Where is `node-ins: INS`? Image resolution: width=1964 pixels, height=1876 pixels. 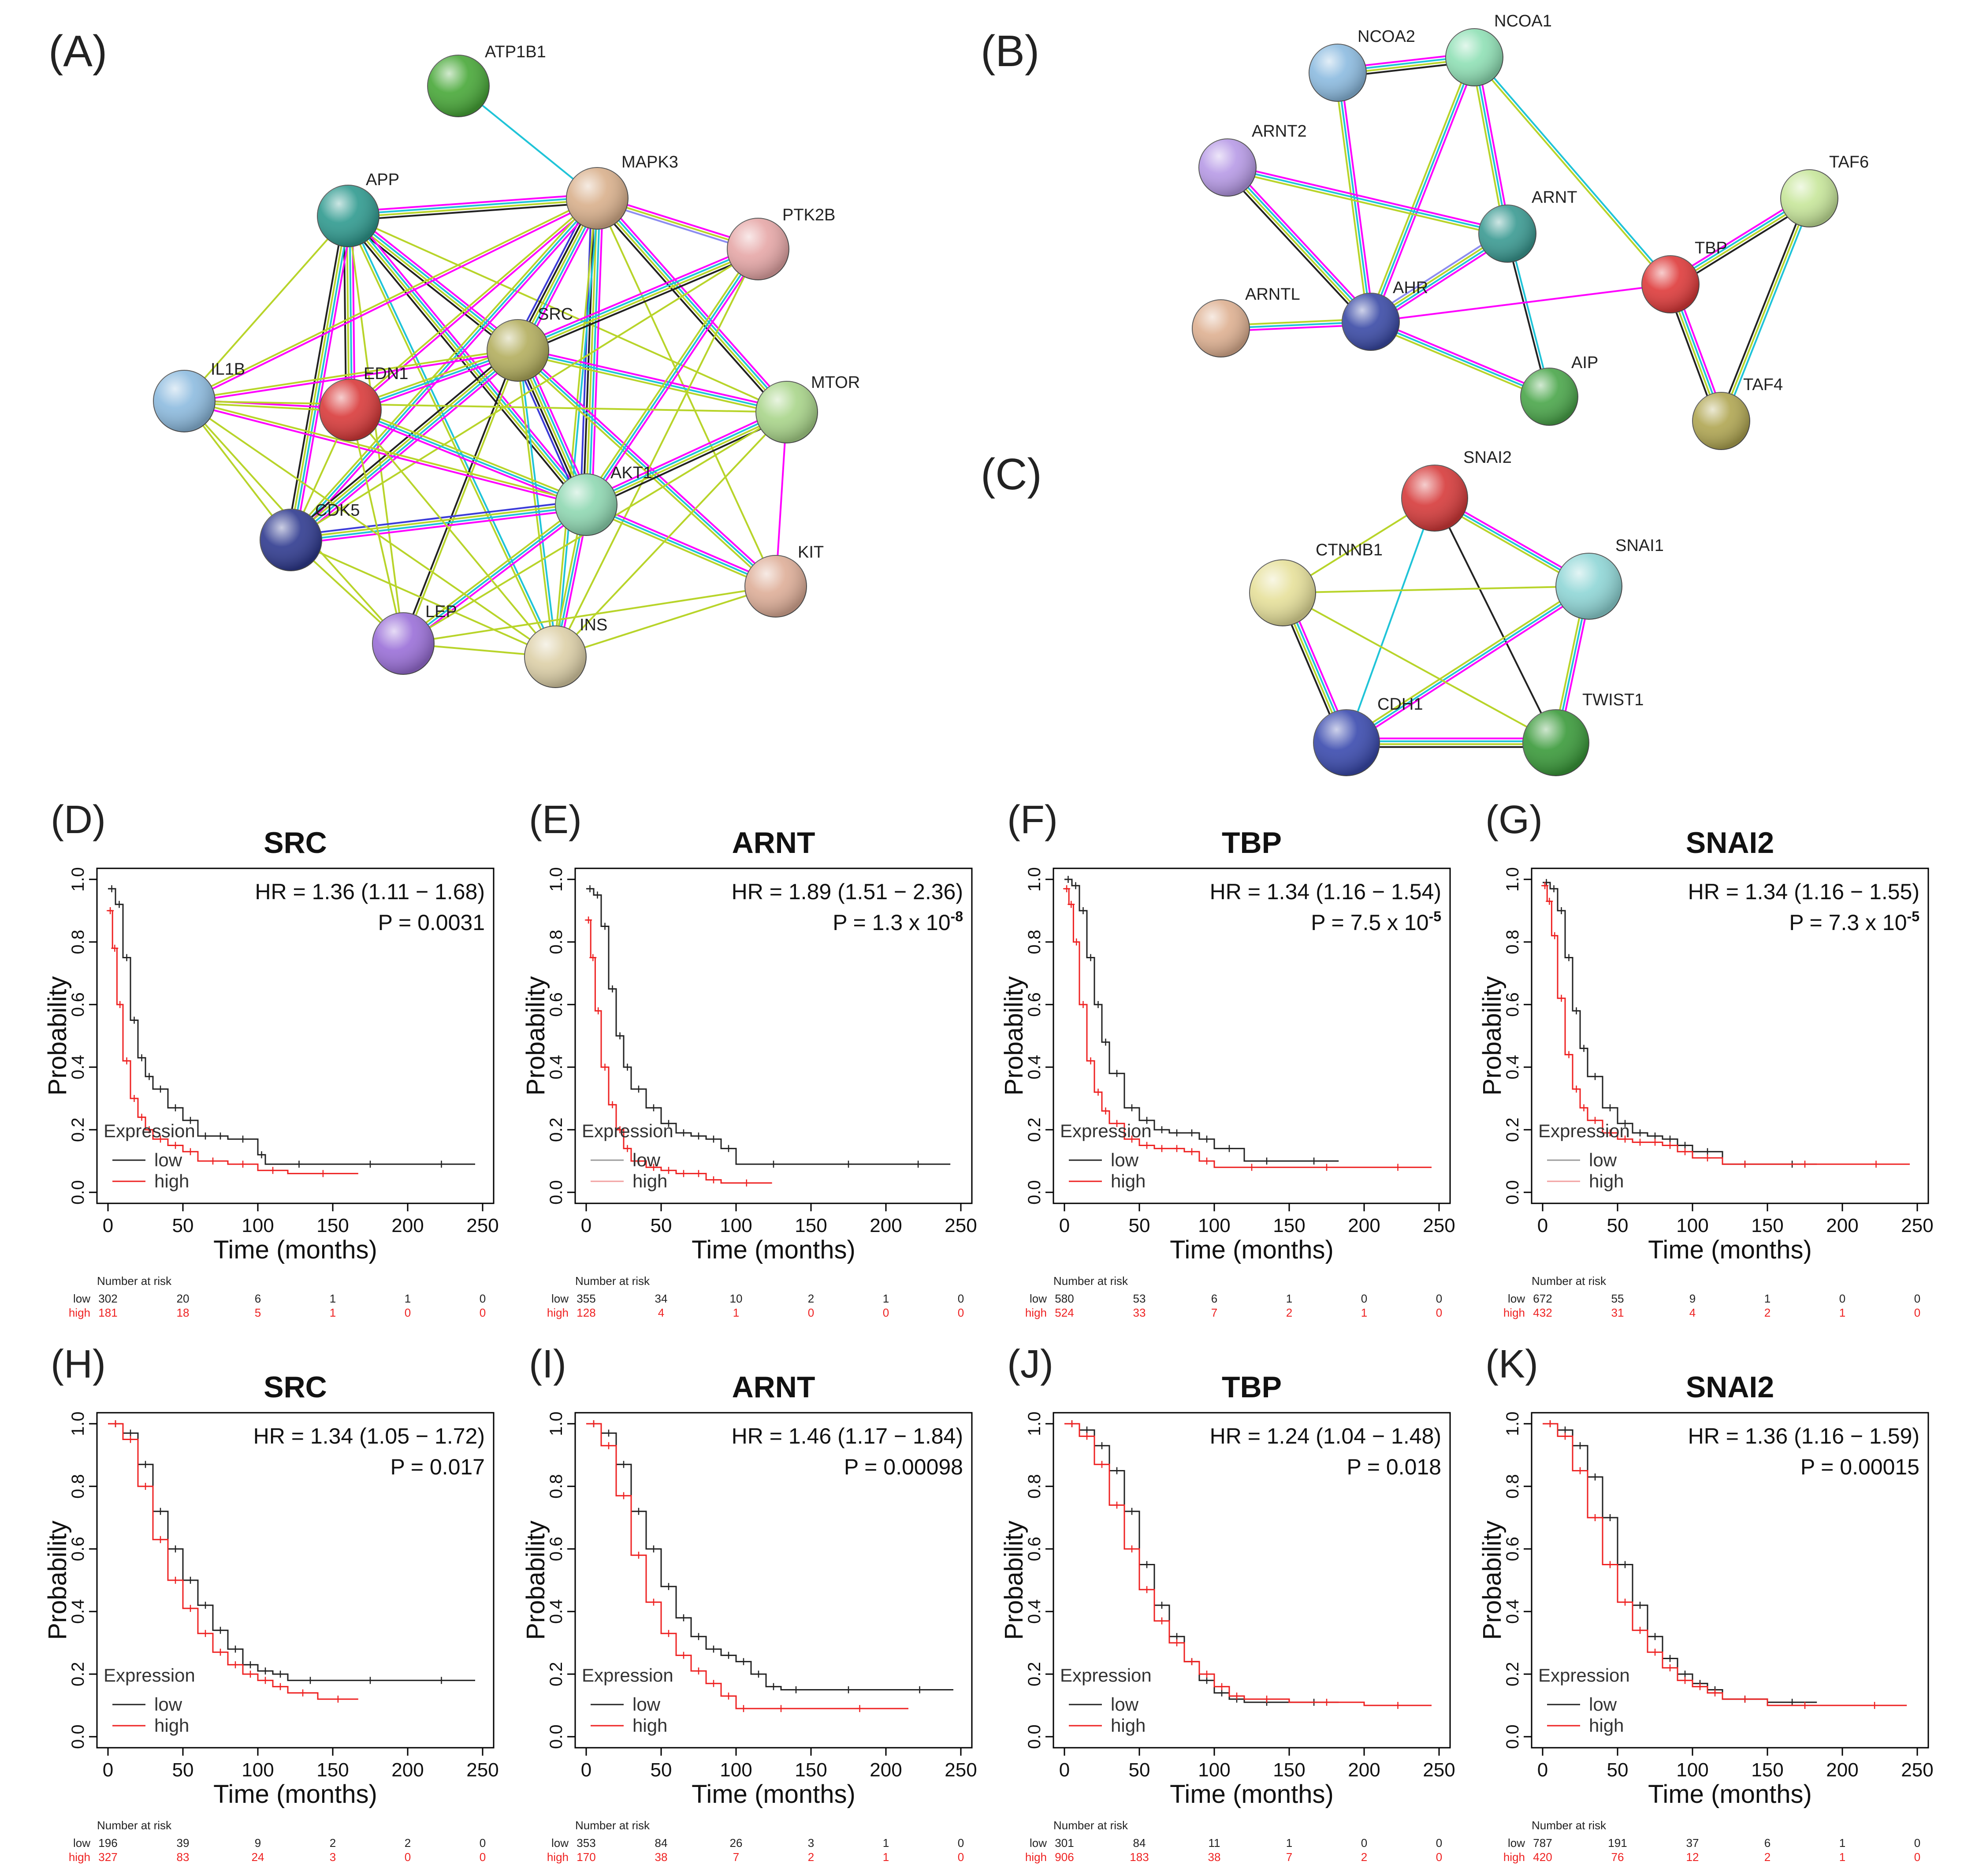
node-ins: INS is located at coordinates (565, 652).